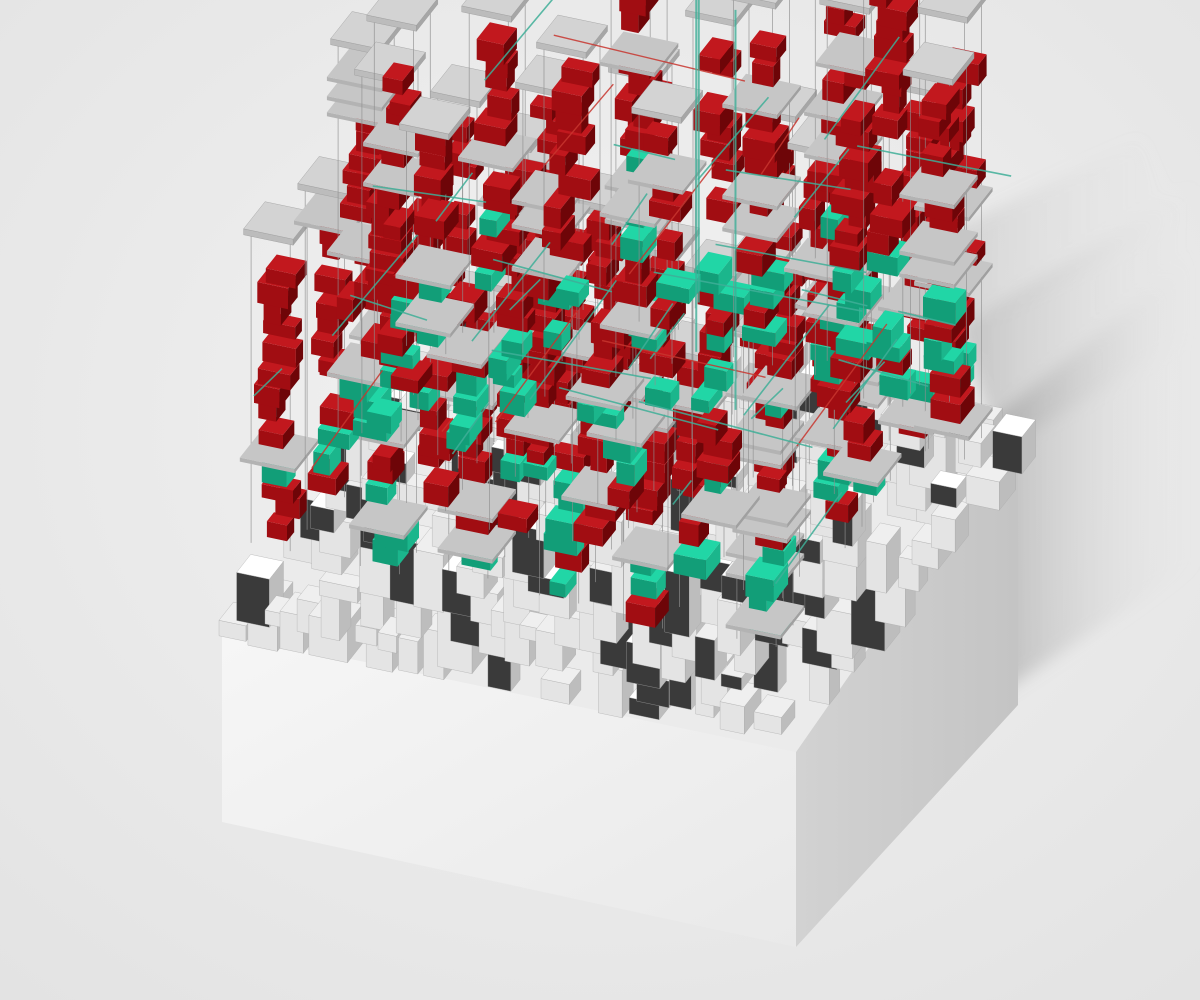 The image size is (1200, 1000). I want to click on teal-module, so click(563, 582).